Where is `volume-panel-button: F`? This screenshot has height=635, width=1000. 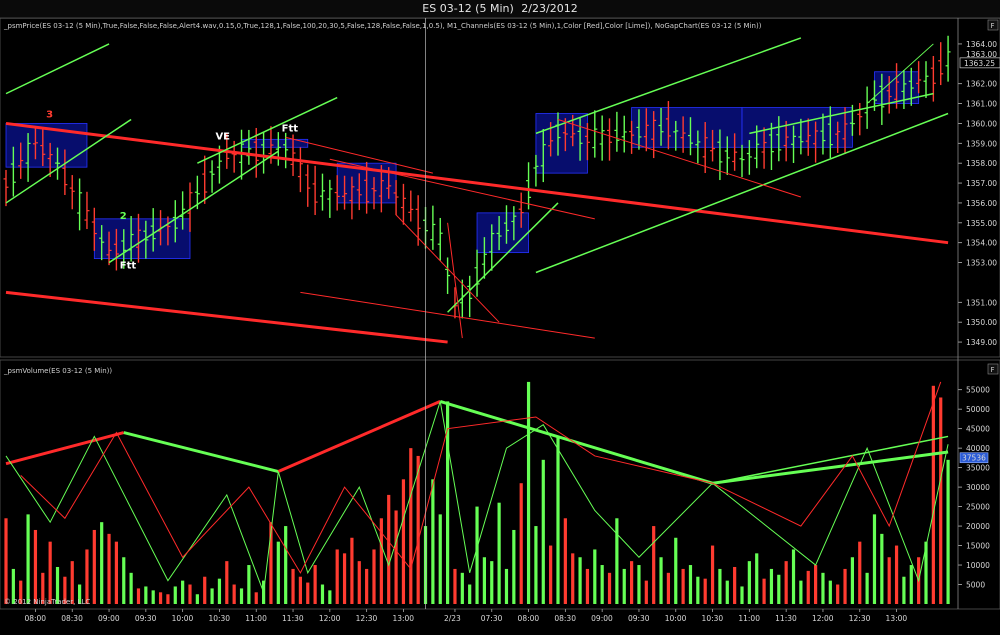 volume-panel-button: F is located at coordinates (993, 369).